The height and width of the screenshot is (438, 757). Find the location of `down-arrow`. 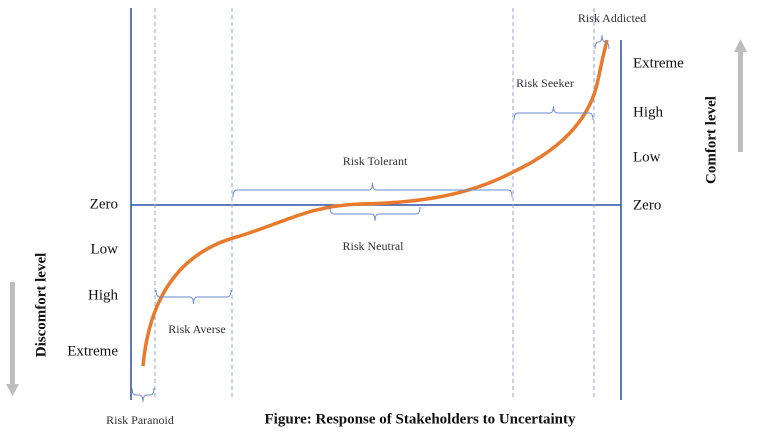

down-arrow is located at coordinates (12, 339).